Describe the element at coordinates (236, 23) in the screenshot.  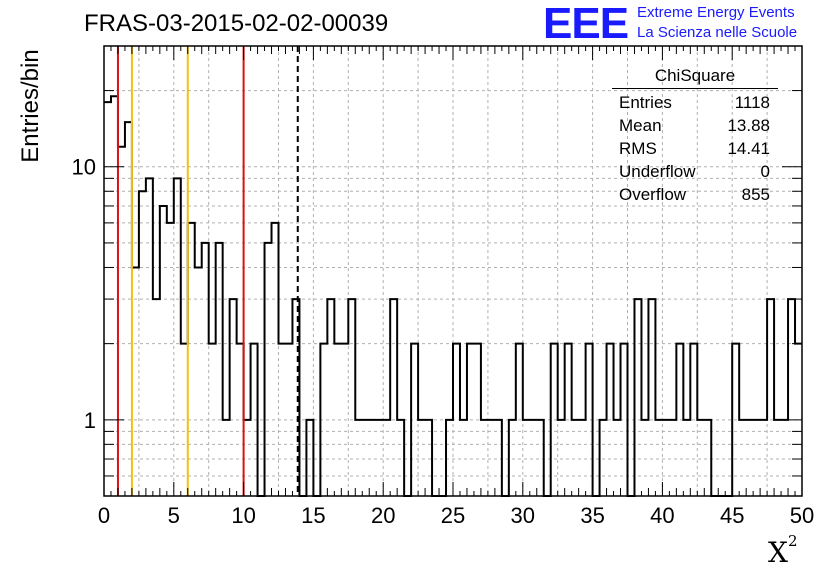
I see `chart-title: FRAS-03-2015-02-02-00039` at that location.